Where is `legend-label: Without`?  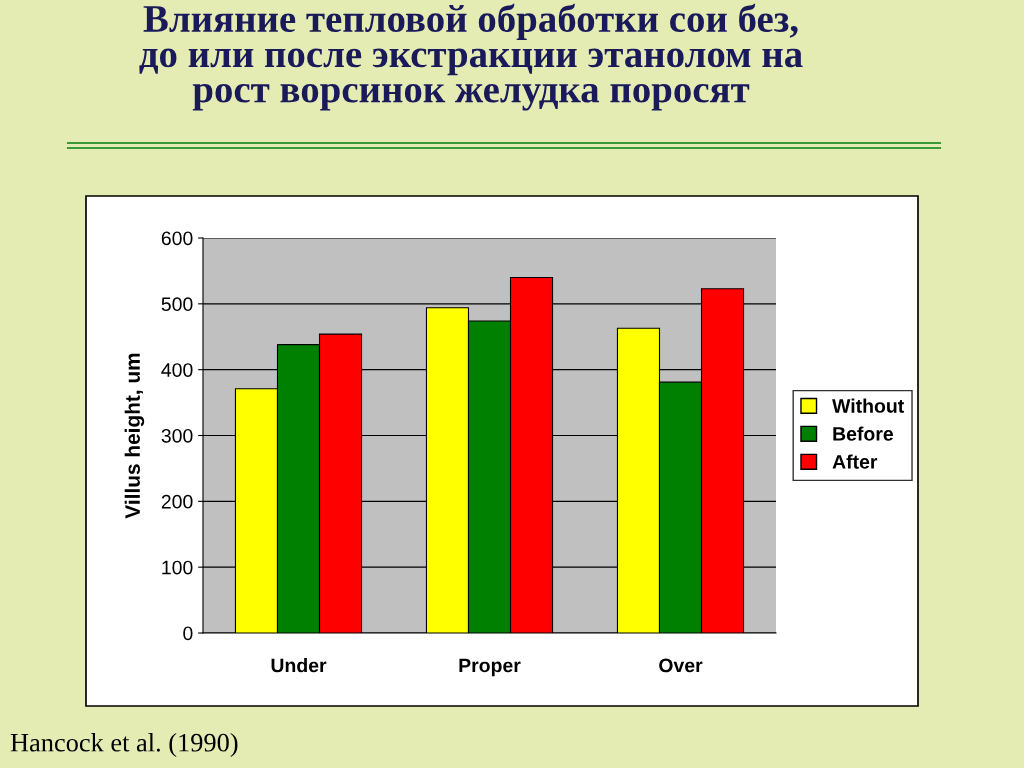
legend-label: Without is located at coordinates (868, 405).